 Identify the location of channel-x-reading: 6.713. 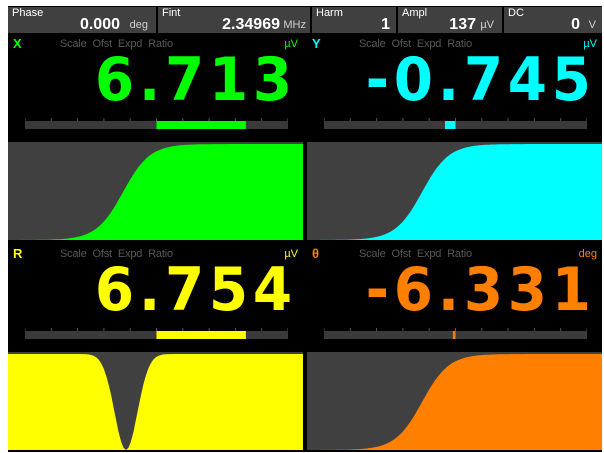
(196, 80).